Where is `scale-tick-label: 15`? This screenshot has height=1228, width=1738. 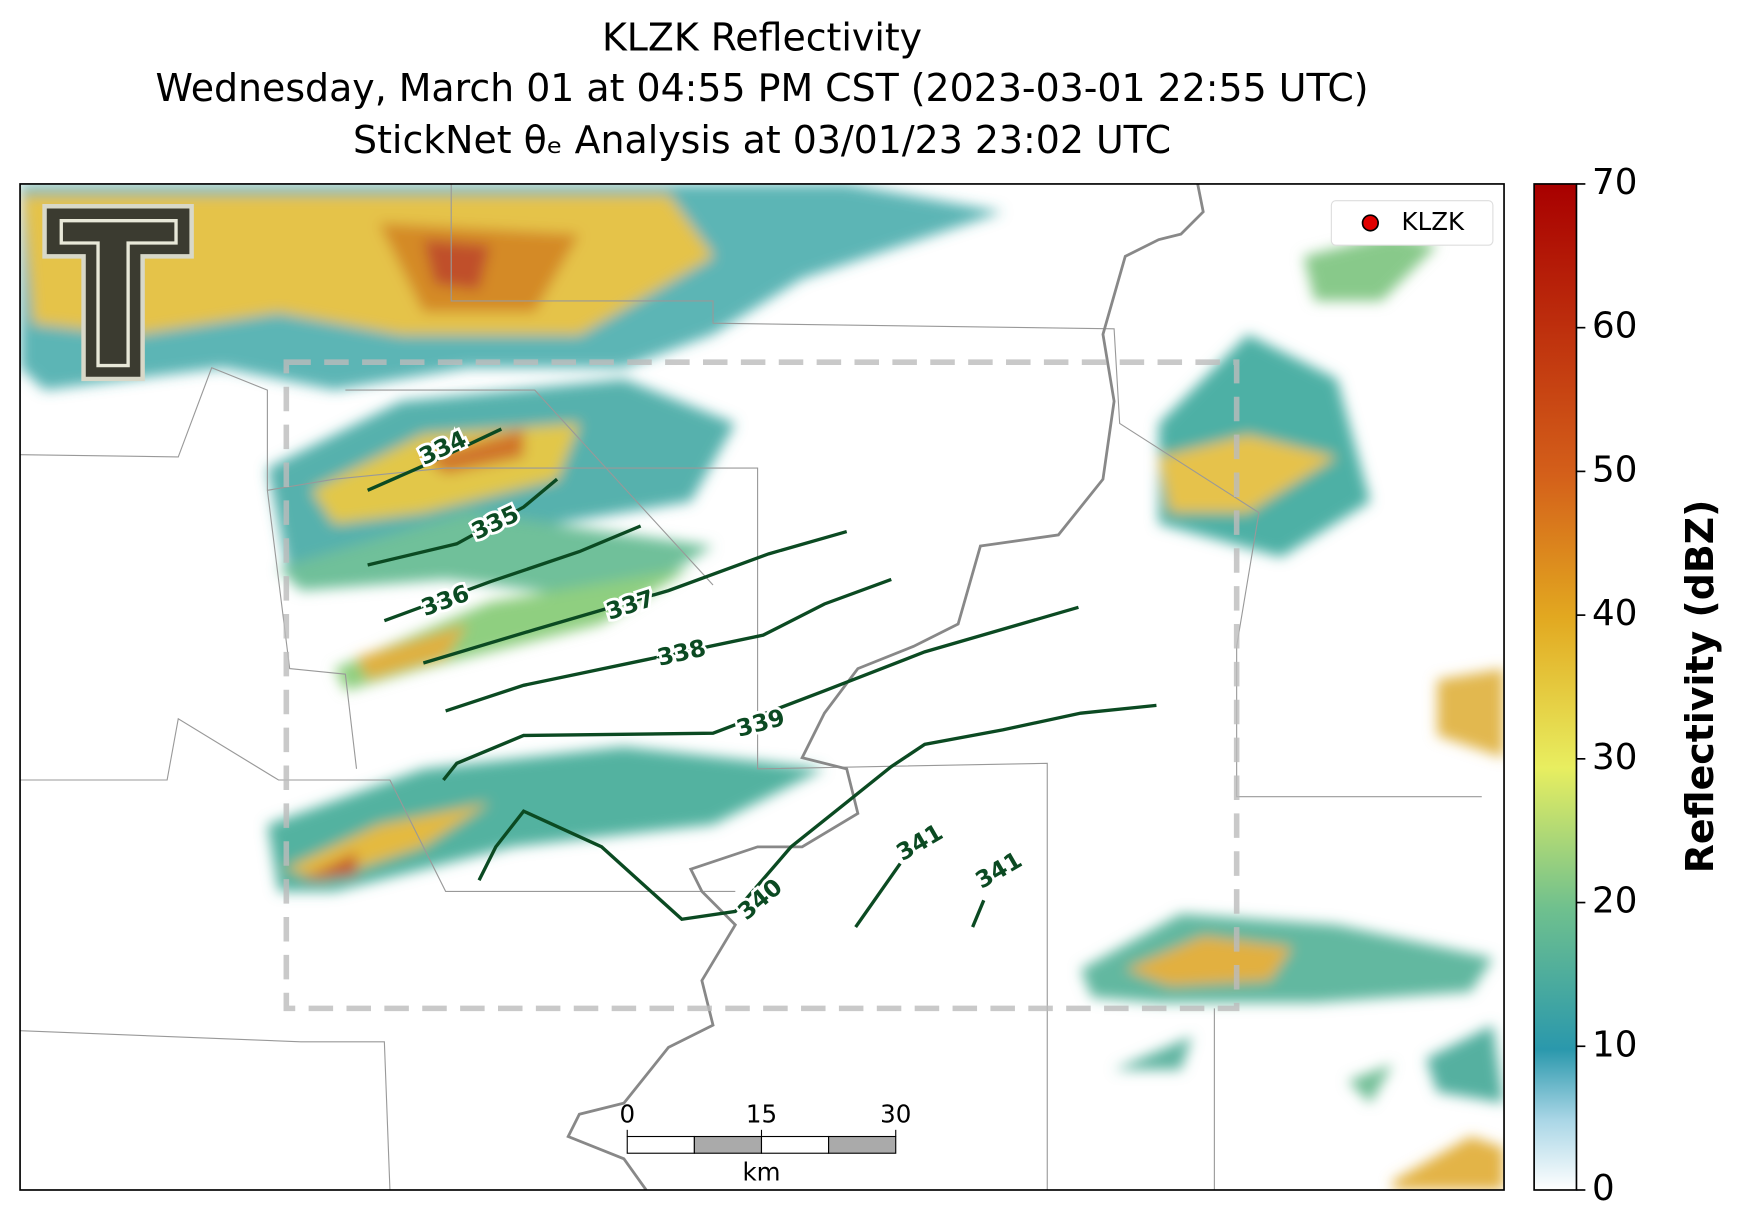
scale-tick-label: 15 is located at coordinates (761, 1113).